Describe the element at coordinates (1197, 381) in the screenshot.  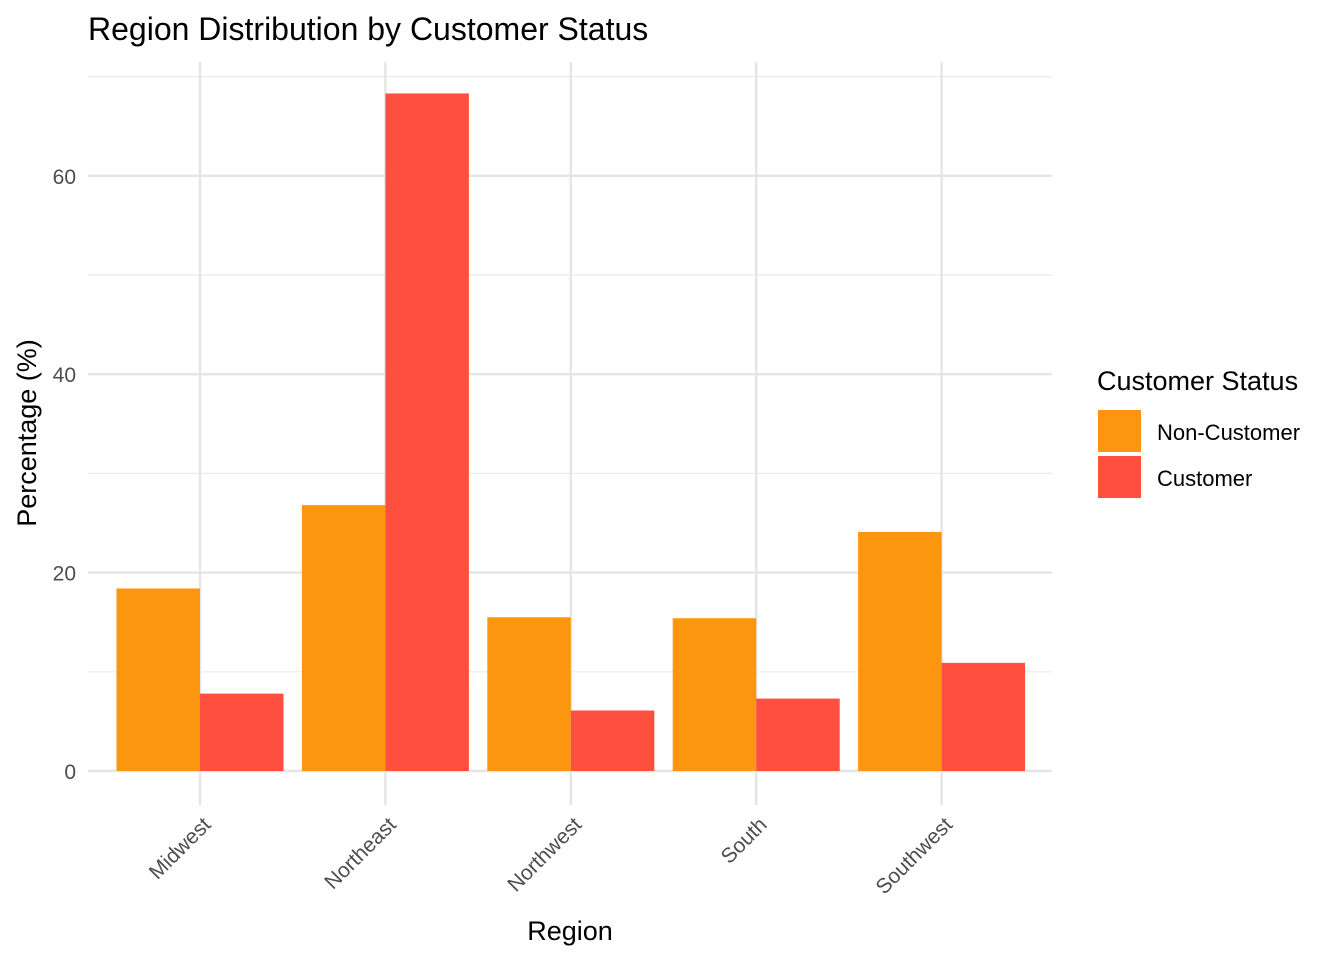
I see `legend-title: Customer Status` at that location.